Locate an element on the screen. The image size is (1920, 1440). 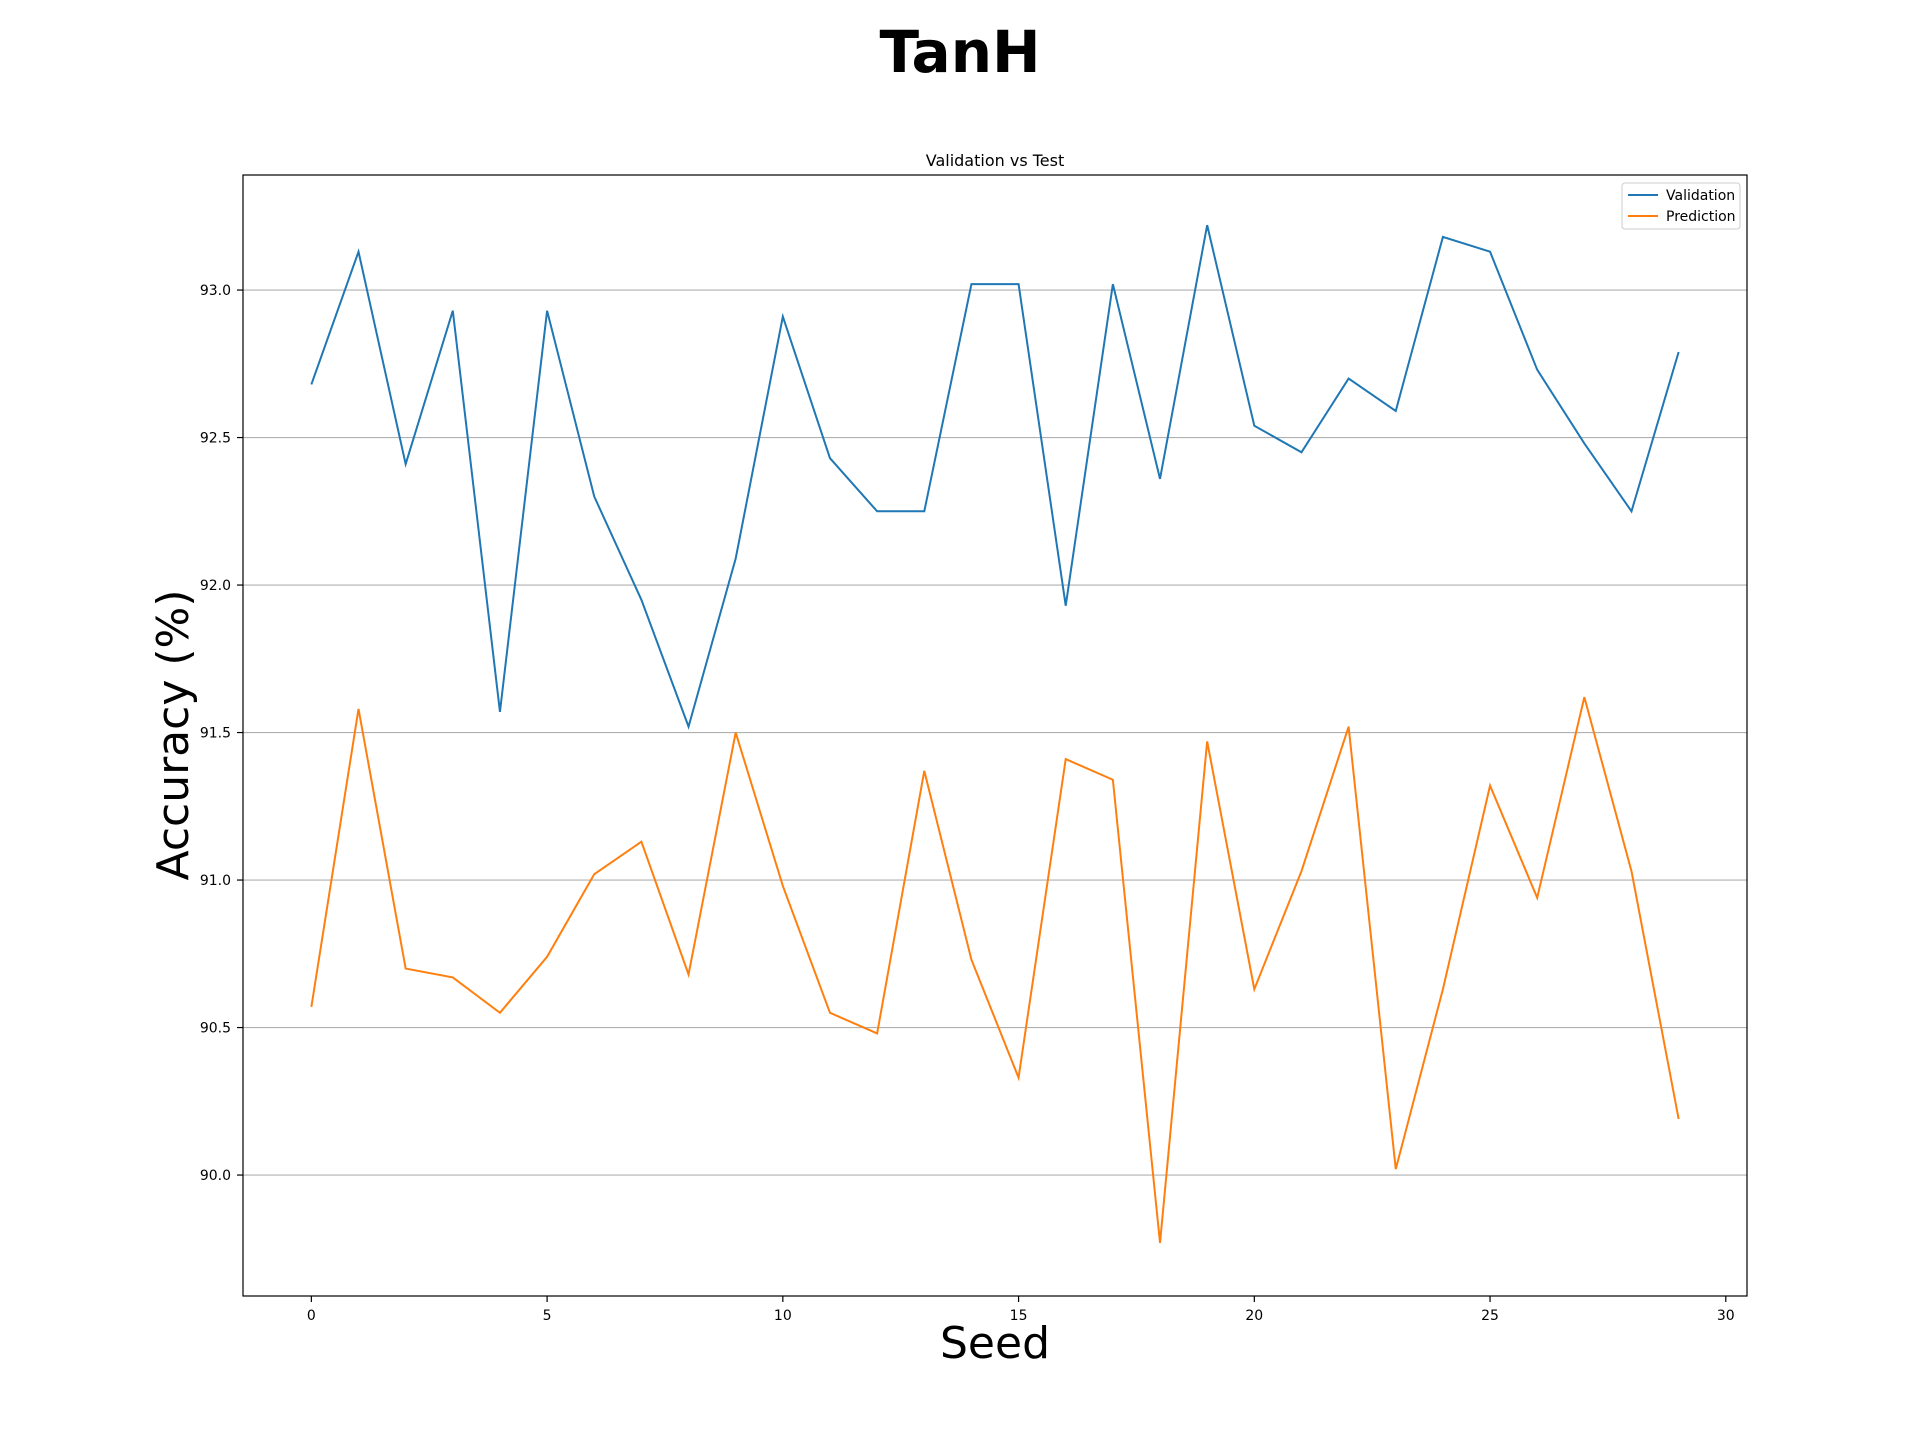
x-tick-label: 5 is located at coordinates (547, 1316).